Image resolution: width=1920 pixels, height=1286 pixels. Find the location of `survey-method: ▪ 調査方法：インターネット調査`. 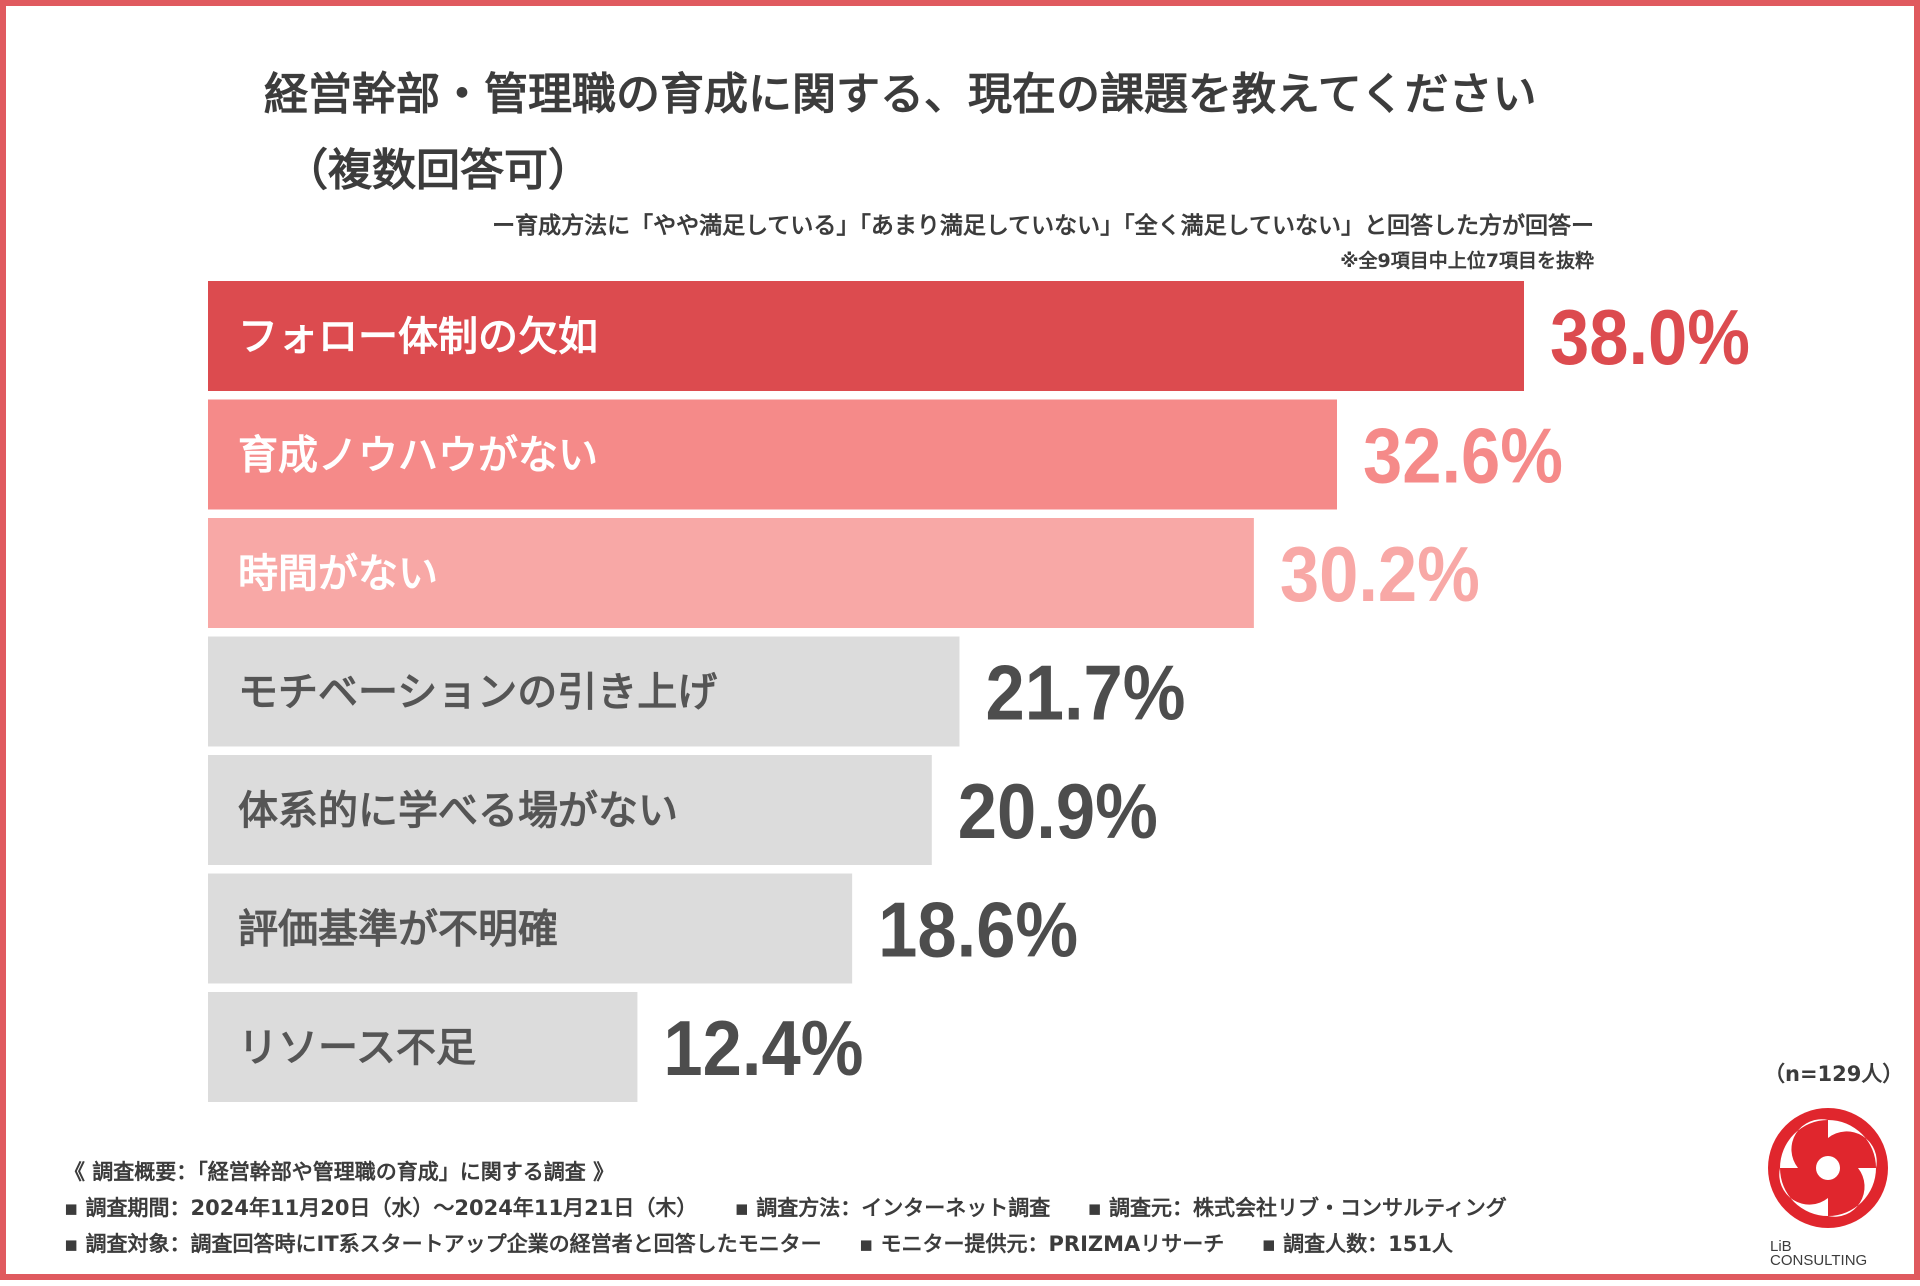

survey-method: ▪ 調査方法：インターネット調査 is located at coordinates (892, 1208).